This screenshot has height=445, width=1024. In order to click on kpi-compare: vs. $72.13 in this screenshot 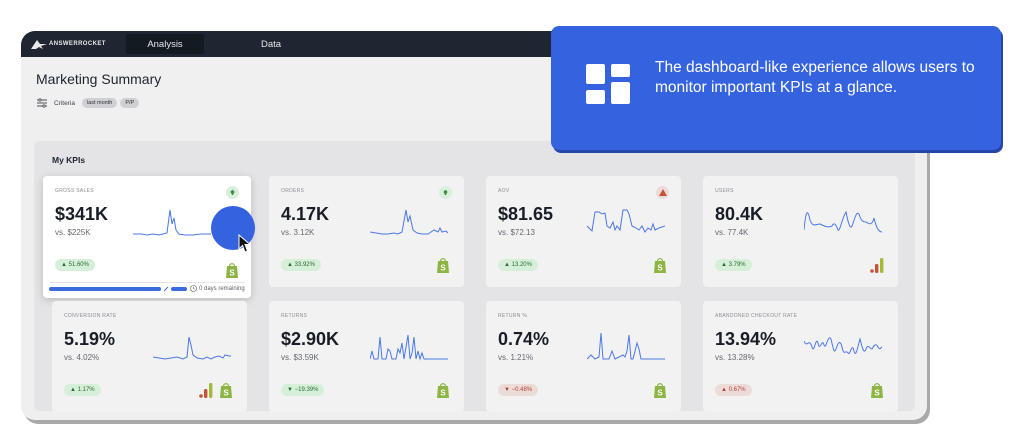, I will do `click(516, 232)`.